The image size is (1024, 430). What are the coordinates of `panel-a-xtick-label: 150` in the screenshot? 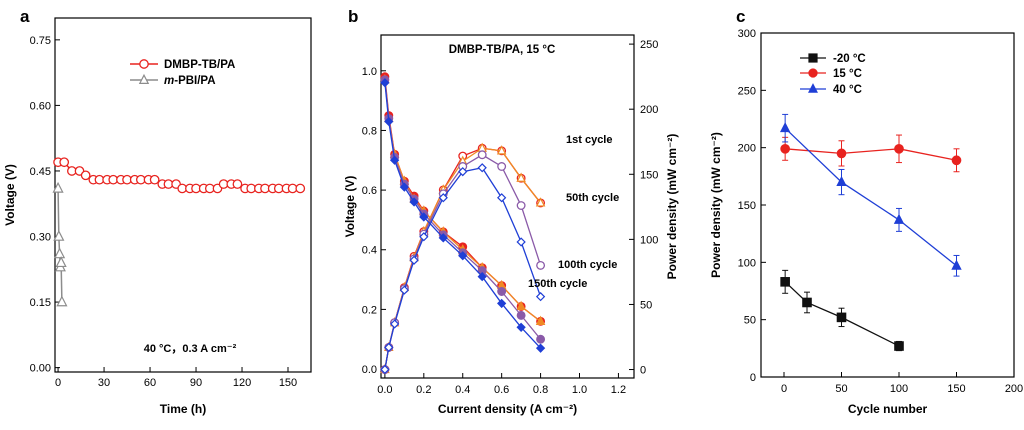 It's located at (288, 383).